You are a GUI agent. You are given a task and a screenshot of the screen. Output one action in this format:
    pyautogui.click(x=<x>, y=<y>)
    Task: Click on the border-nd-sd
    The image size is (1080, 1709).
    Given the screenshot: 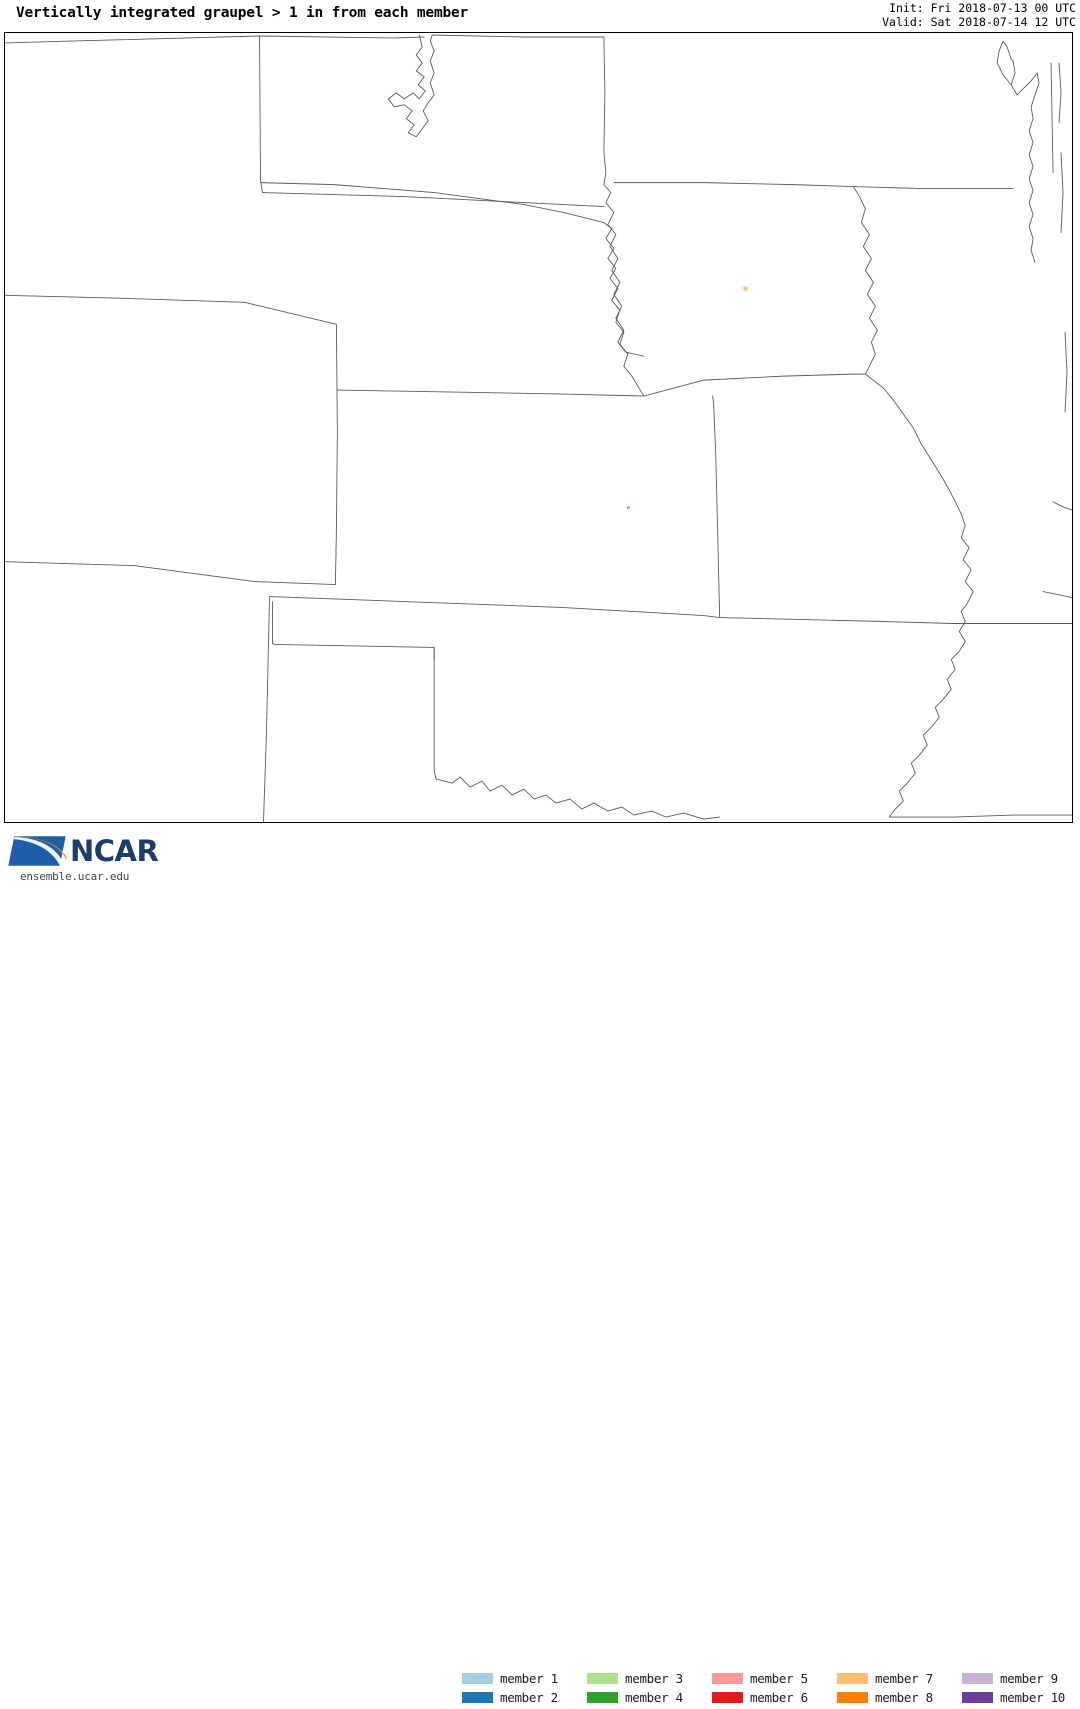 What is the action you would take?
    pyautogui.click(x=433, y=200)
    